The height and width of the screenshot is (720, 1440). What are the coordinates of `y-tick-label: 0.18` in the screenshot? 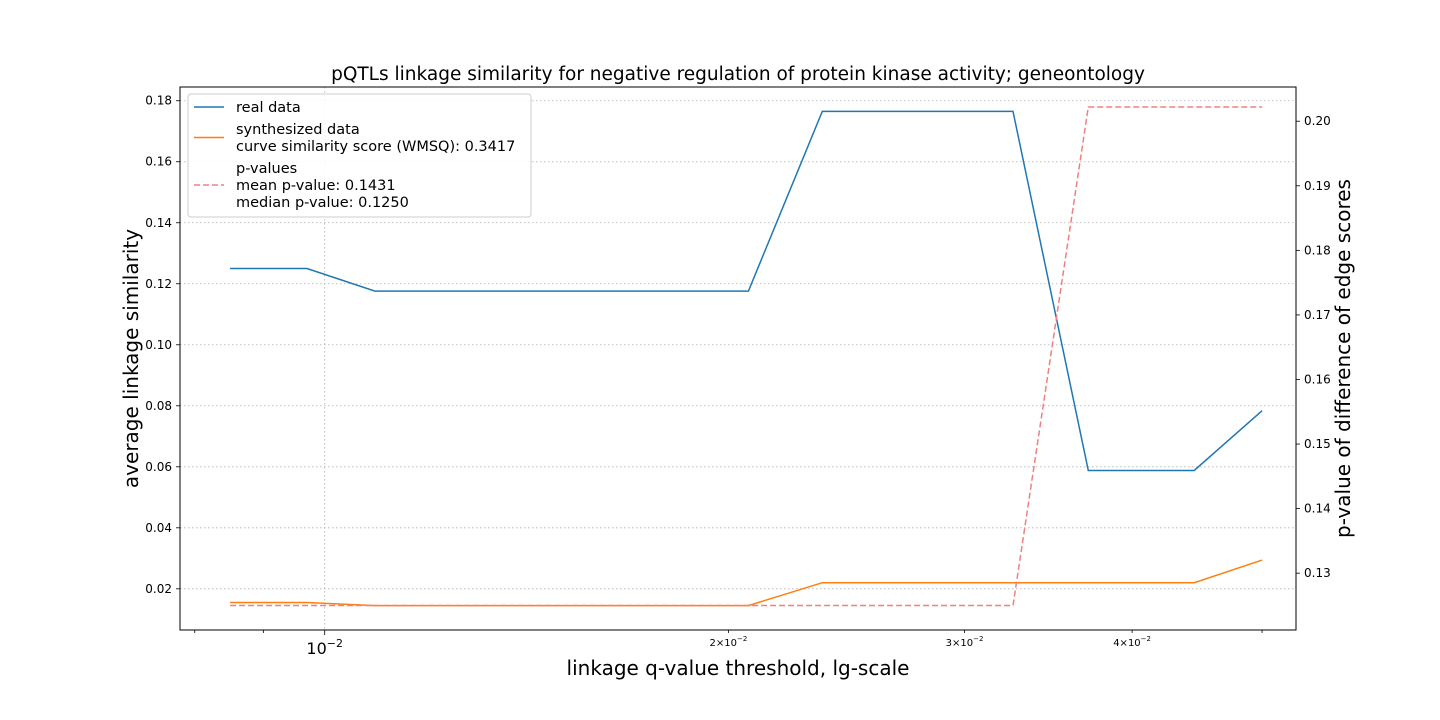 It's located at (158, 101).